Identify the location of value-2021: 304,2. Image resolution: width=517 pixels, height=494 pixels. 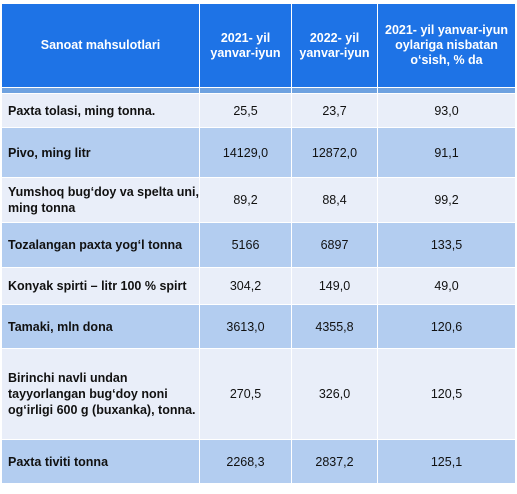
(245, 286).